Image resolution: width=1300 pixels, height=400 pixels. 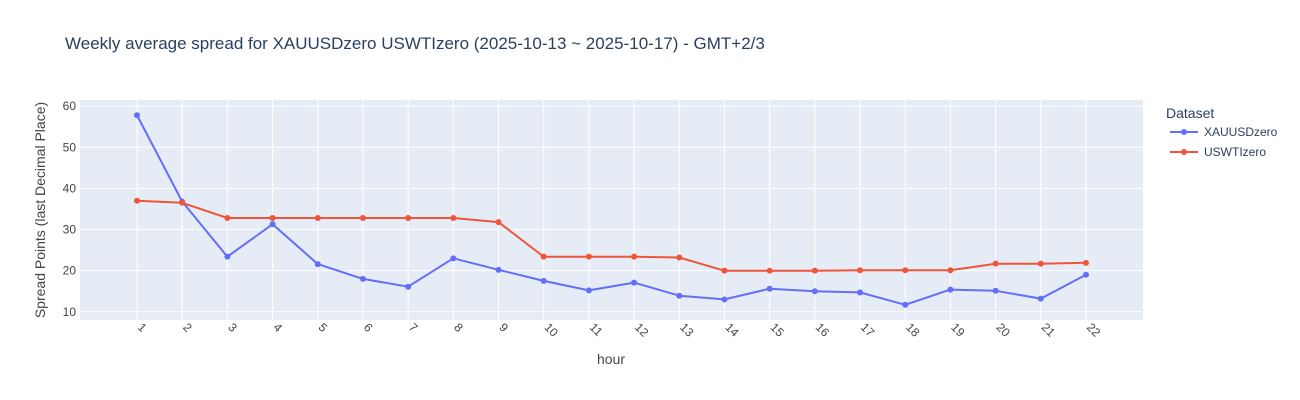 I want to click on y-axis-ticks: 10 20 30 40 50 60, so click(x=70, y=209).